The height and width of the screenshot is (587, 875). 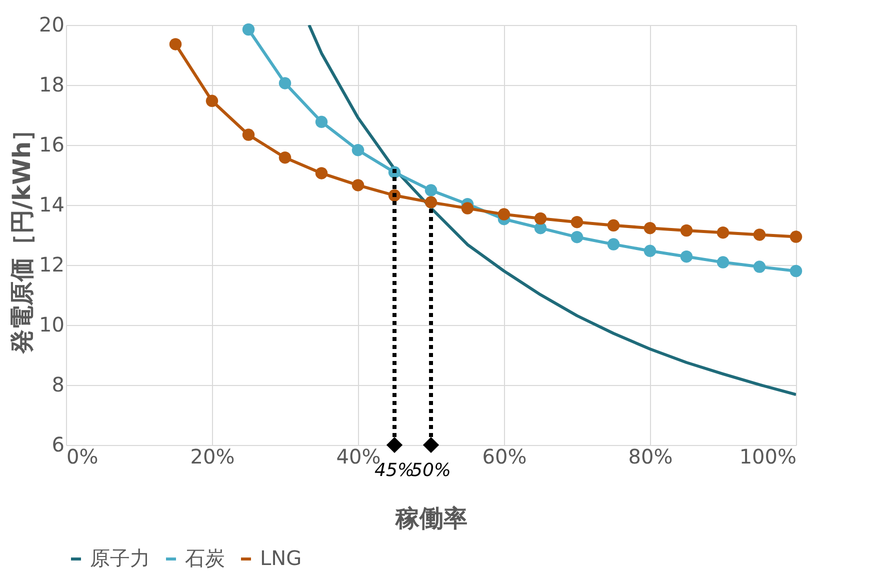 I want to click on y-tick-label: 20, so click(x=51, y=24).